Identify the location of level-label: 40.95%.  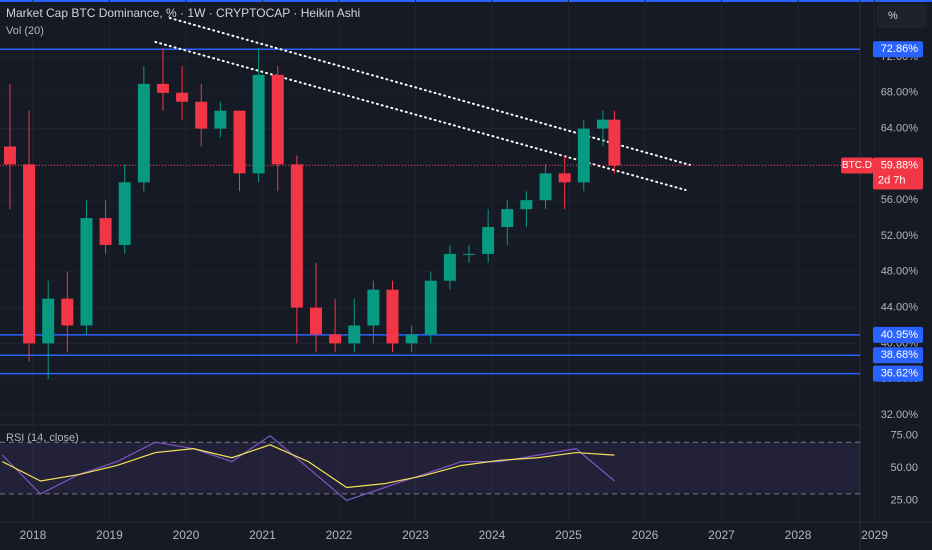
(900, 335).